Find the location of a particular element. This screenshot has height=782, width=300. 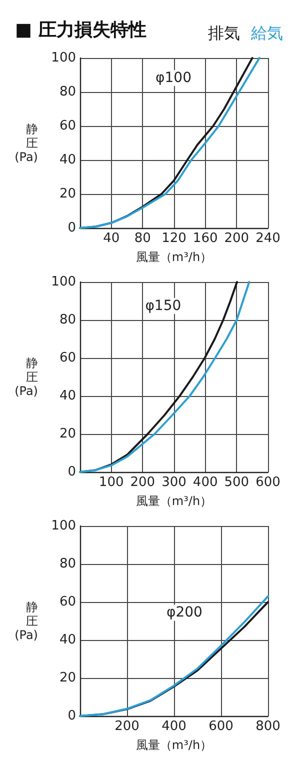

x-tick-label: 800 is located at coordinates (268, 726).